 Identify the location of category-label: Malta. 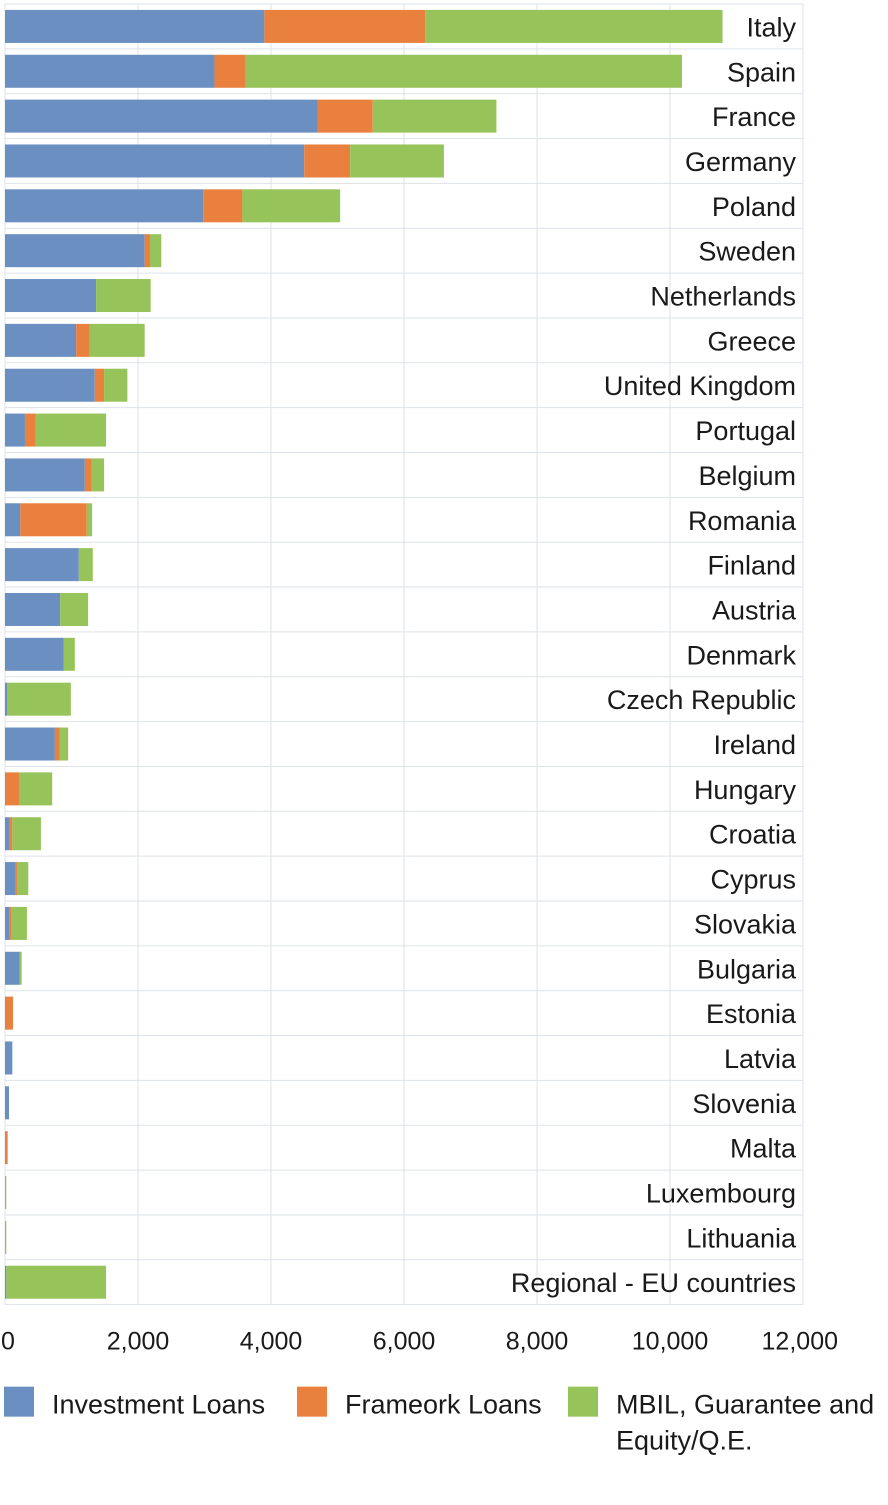
(763, 1149).